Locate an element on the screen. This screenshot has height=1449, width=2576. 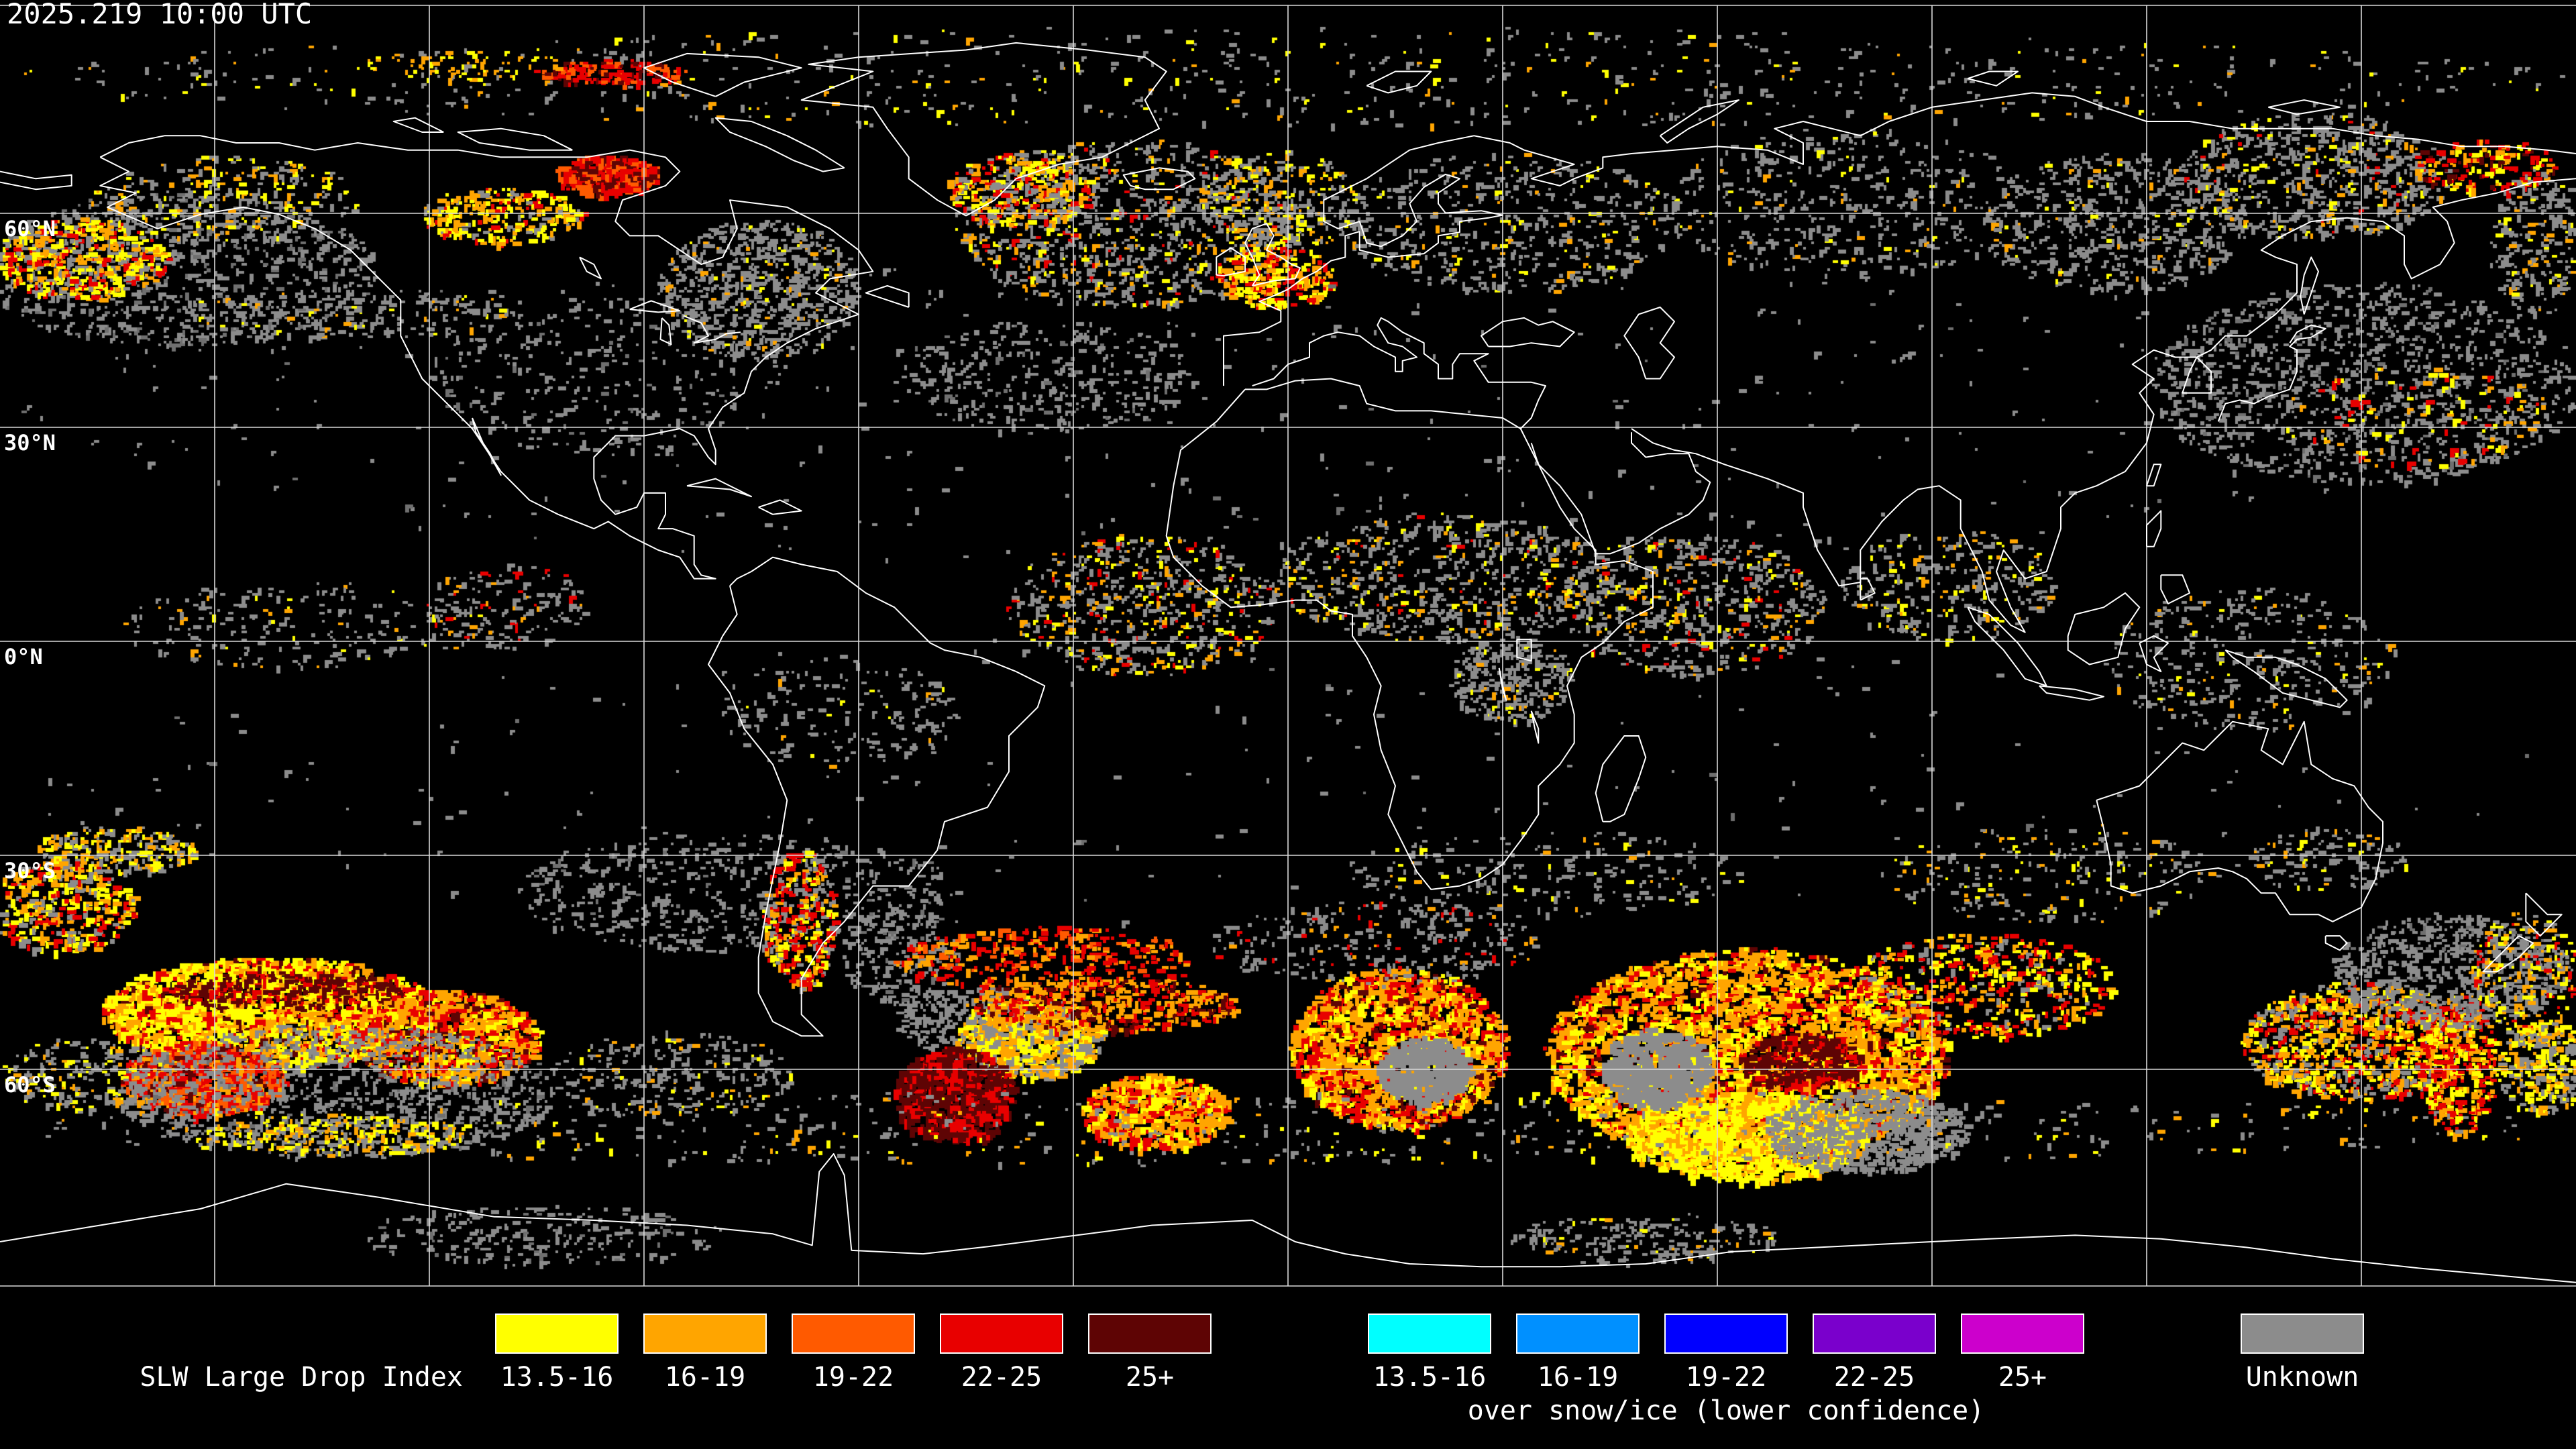
coastline-svalbard is located at coordinates (1399, 82).